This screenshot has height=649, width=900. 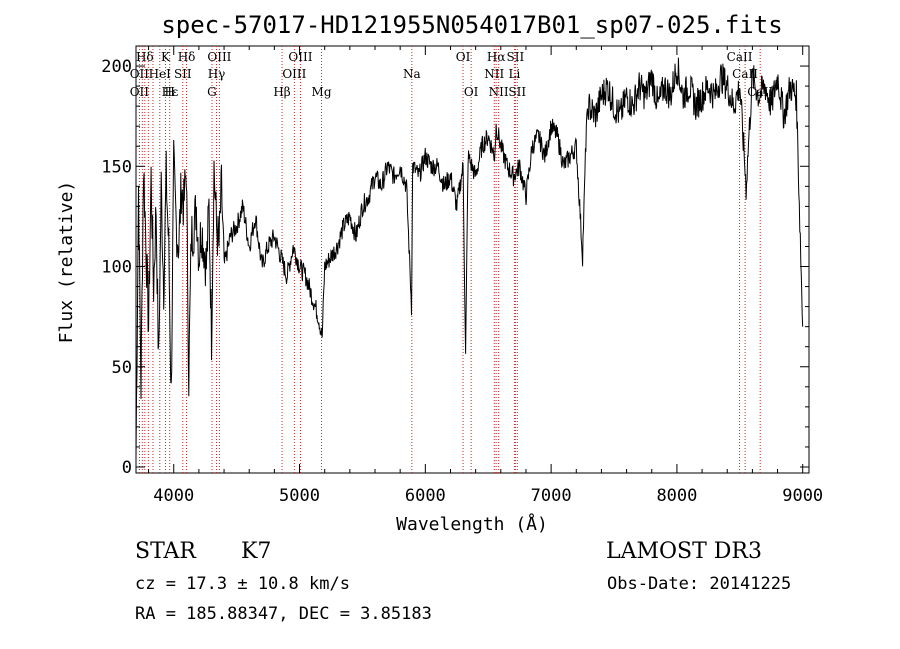 I want to click on coordinates-readout: RA = 185.88347, DEC = 3.85183, so click(x=283, y=614).